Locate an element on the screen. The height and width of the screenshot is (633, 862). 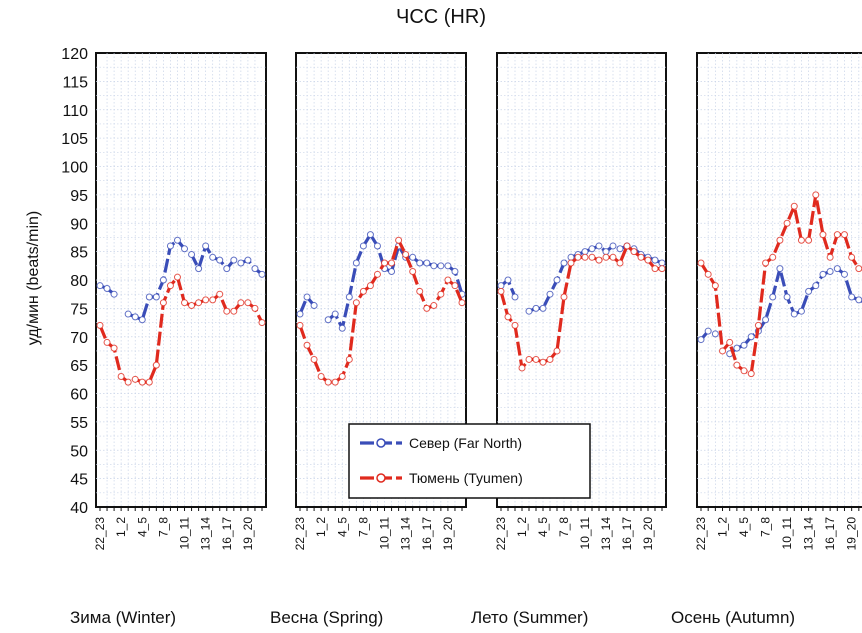
y-tick-label: 80 is located at coordinates (79, 281).